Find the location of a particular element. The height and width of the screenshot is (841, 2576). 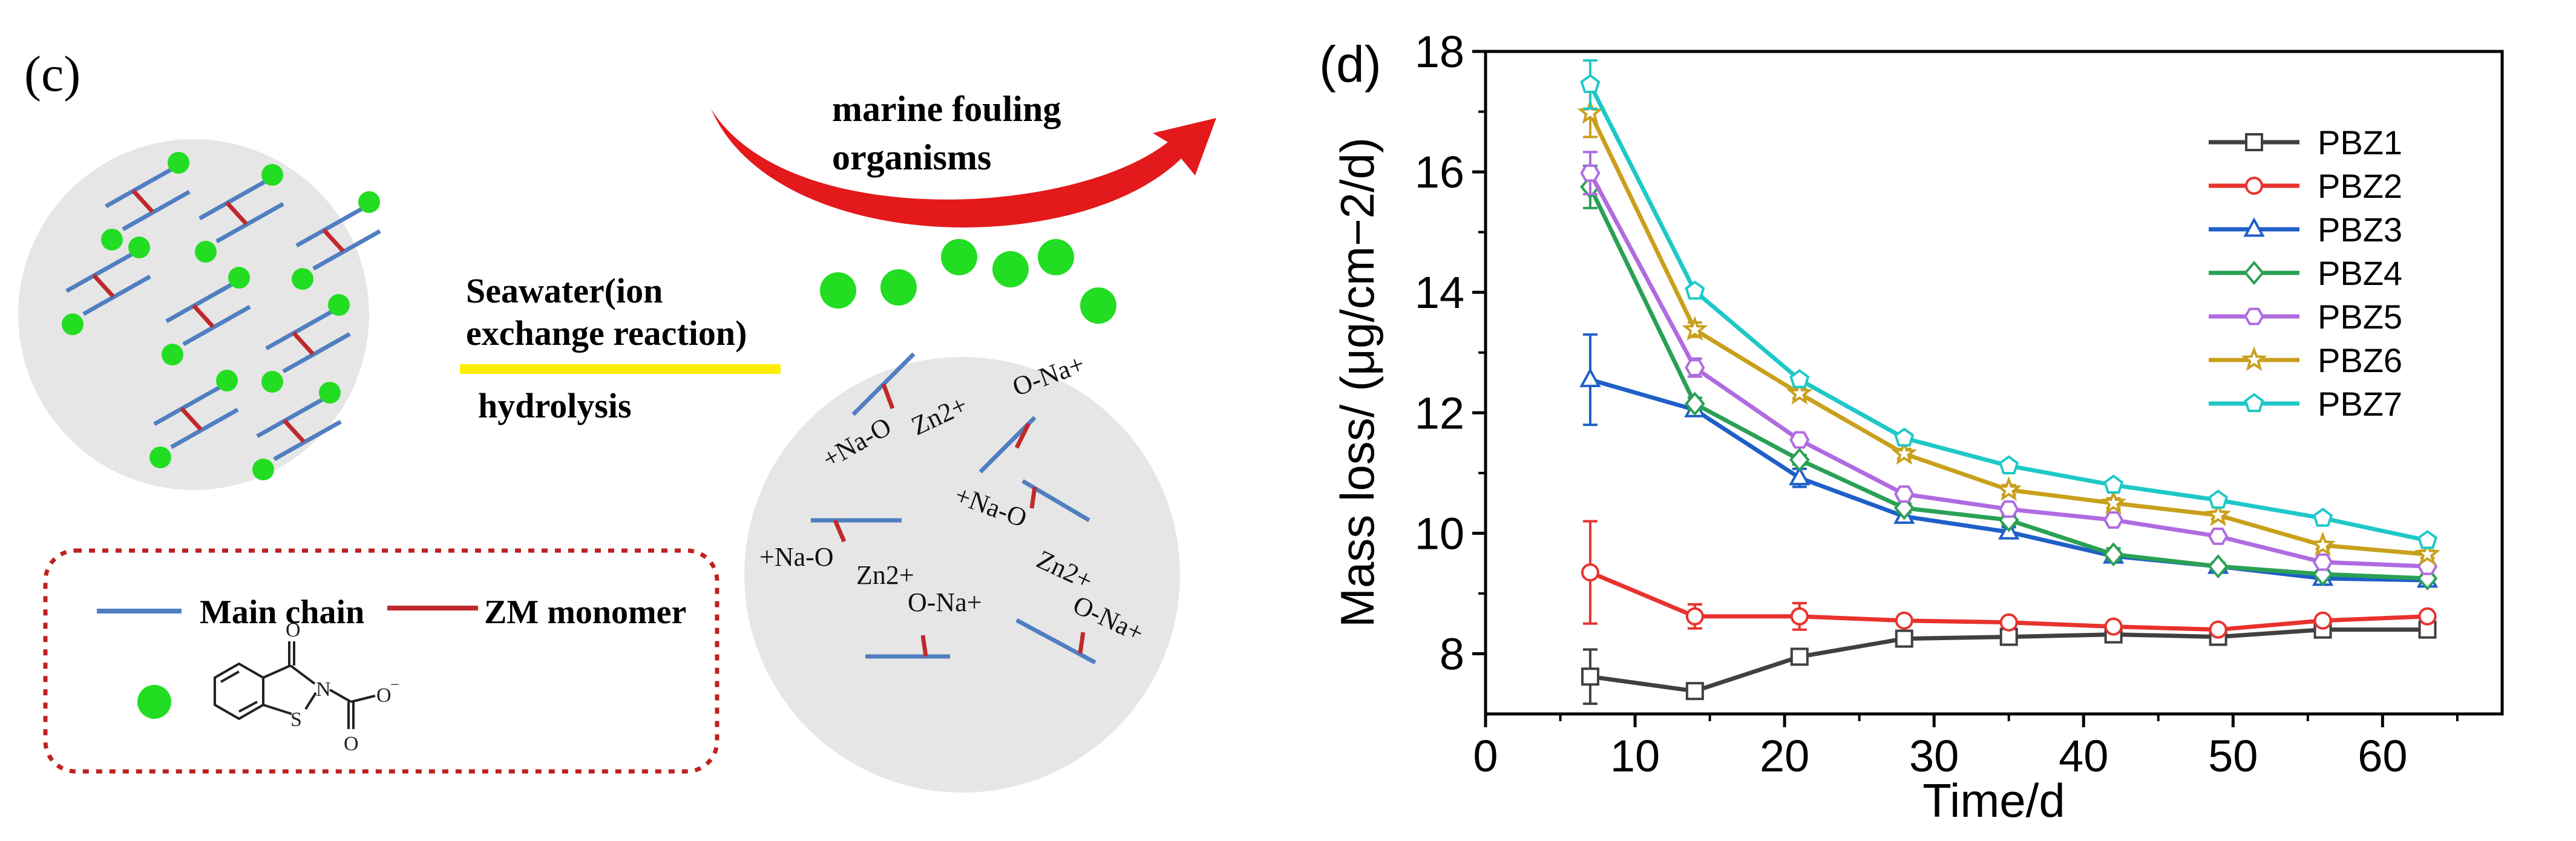

molecule-atoms: O N S O − O is located at coordinates (342, 687).